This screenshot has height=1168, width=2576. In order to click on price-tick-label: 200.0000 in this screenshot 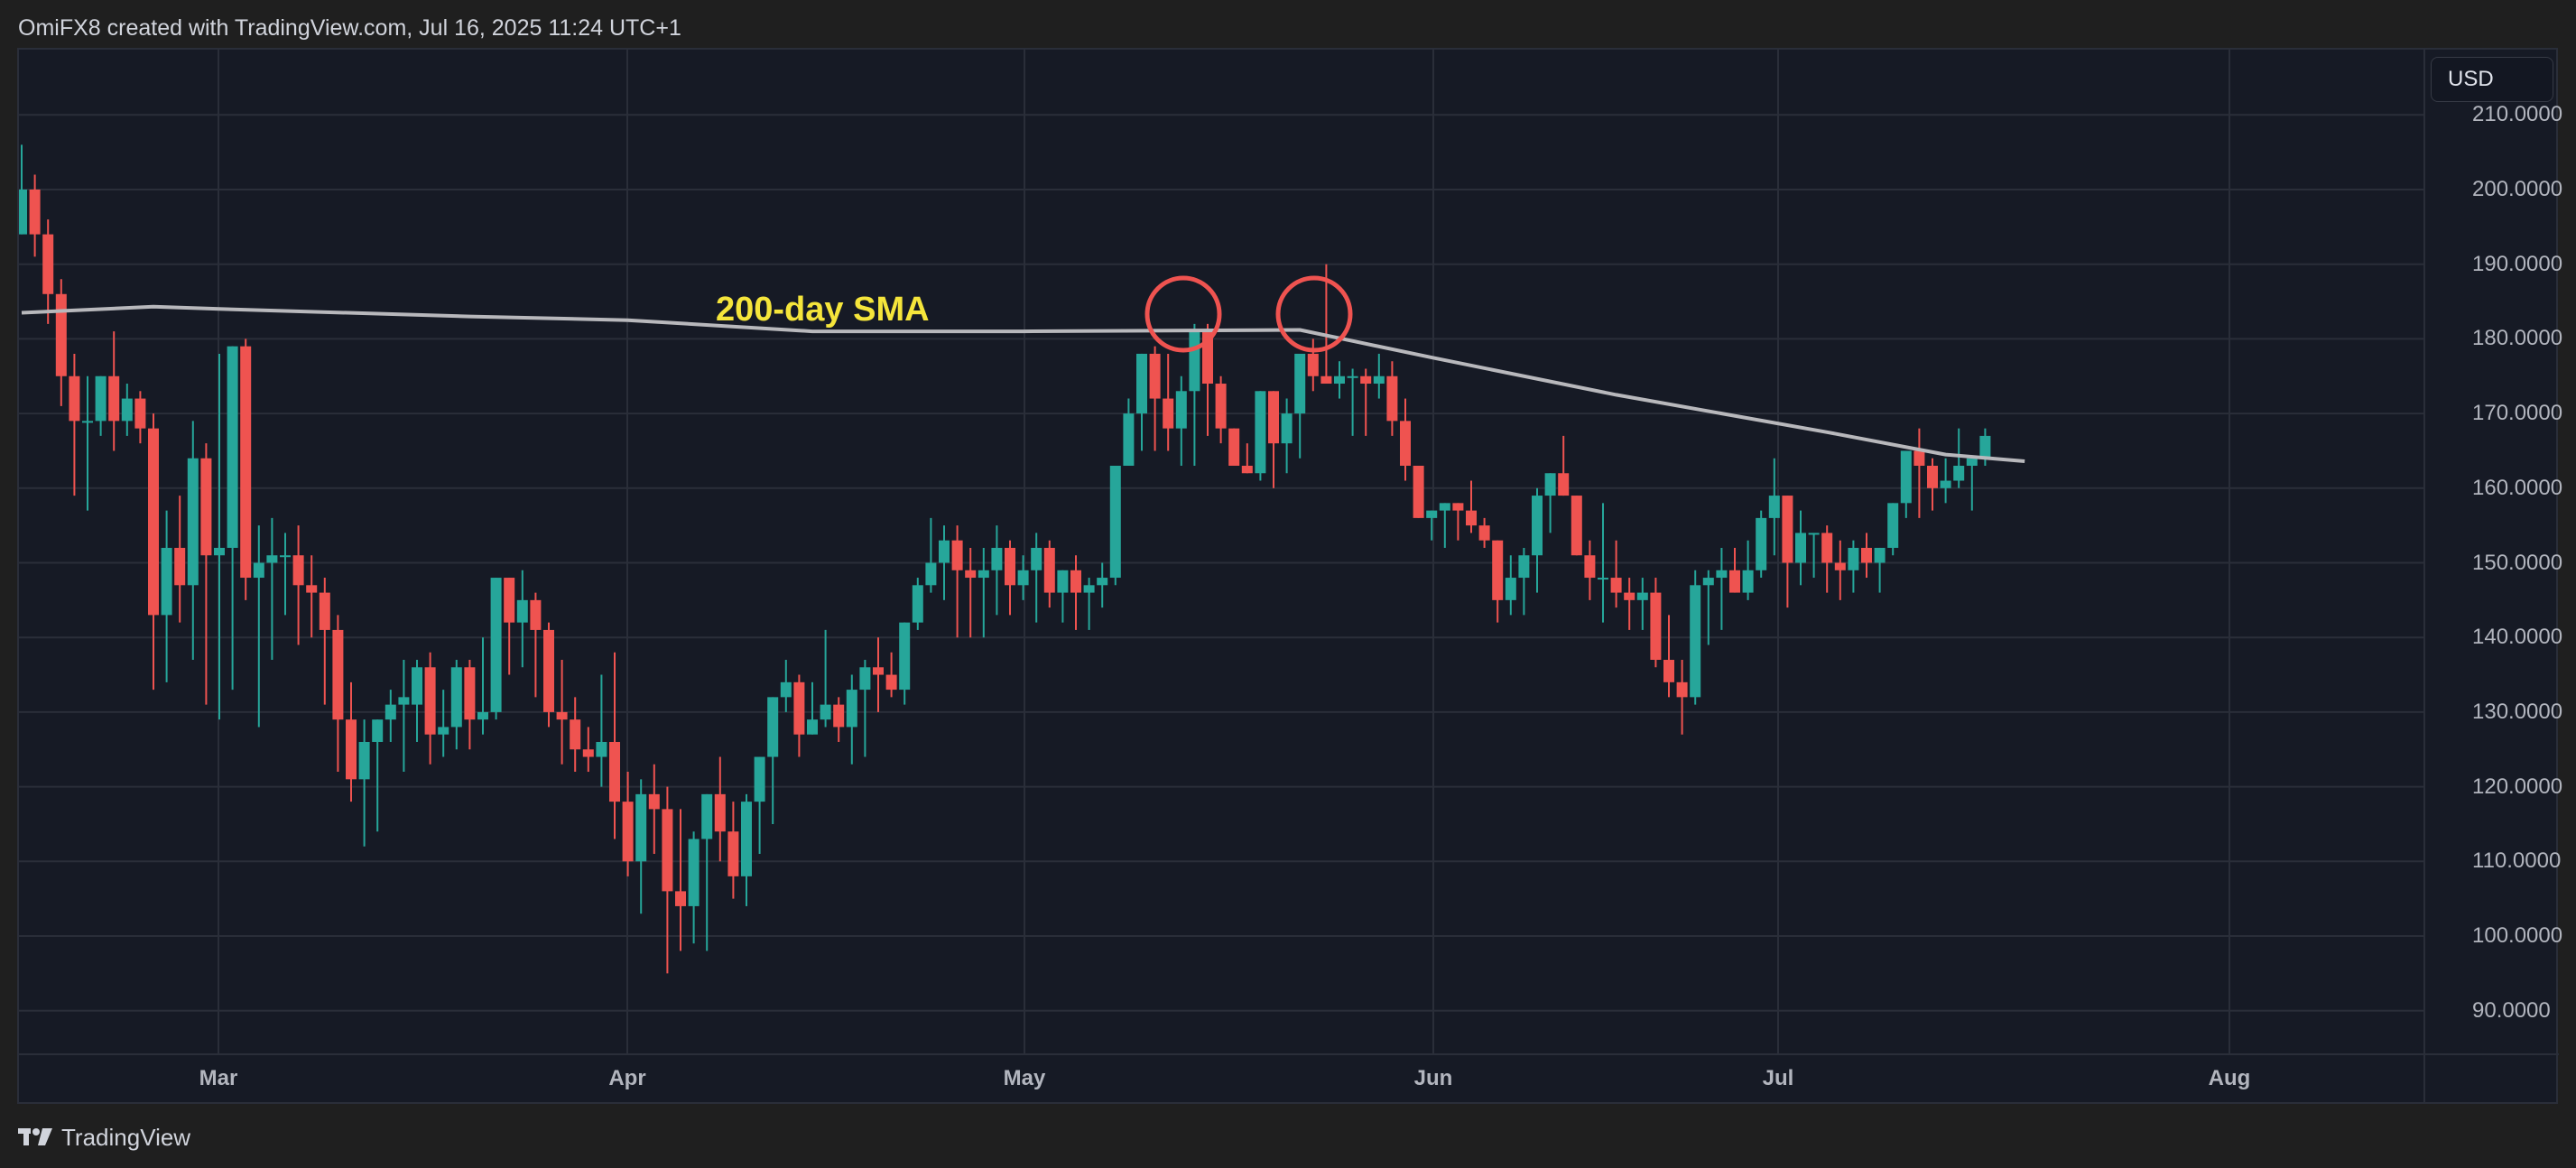, I will do `click(2517, 189)`.